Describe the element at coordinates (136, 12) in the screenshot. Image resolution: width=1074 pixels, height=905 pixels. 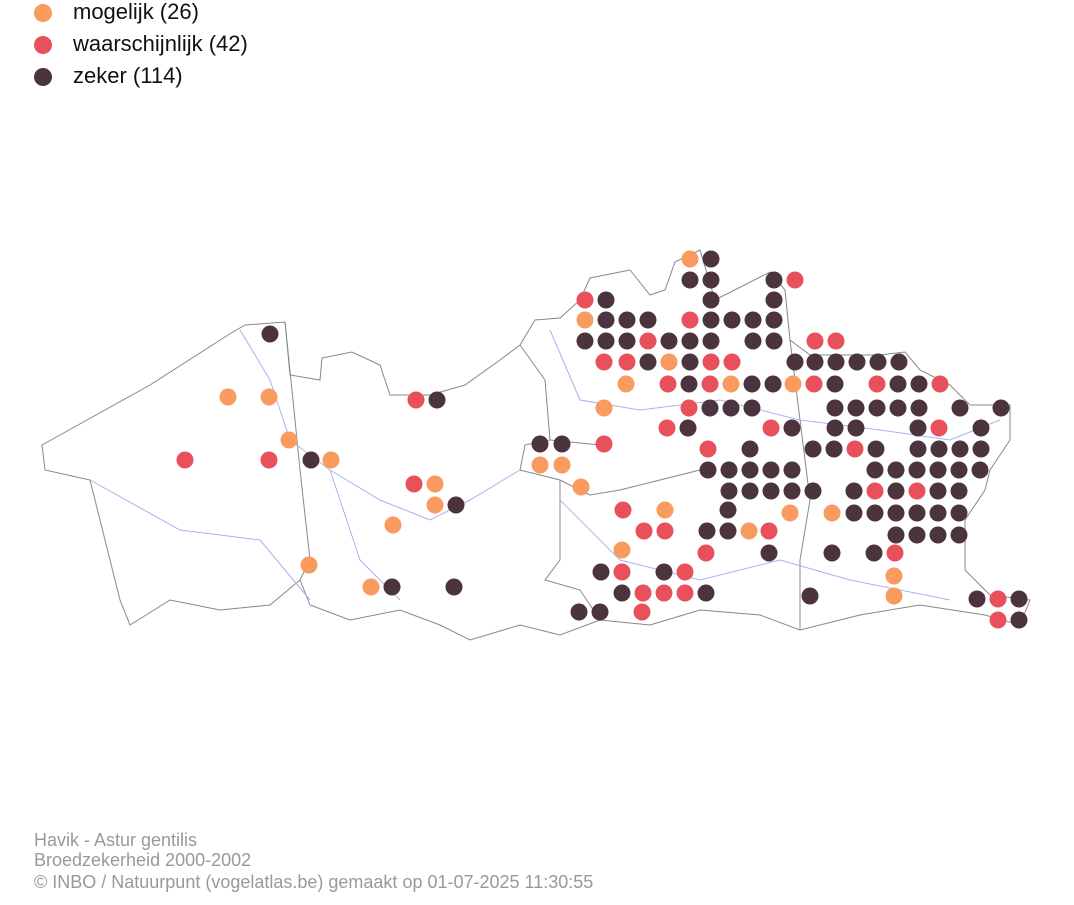
I see `legend-label: mogelijk (26)` at that location.